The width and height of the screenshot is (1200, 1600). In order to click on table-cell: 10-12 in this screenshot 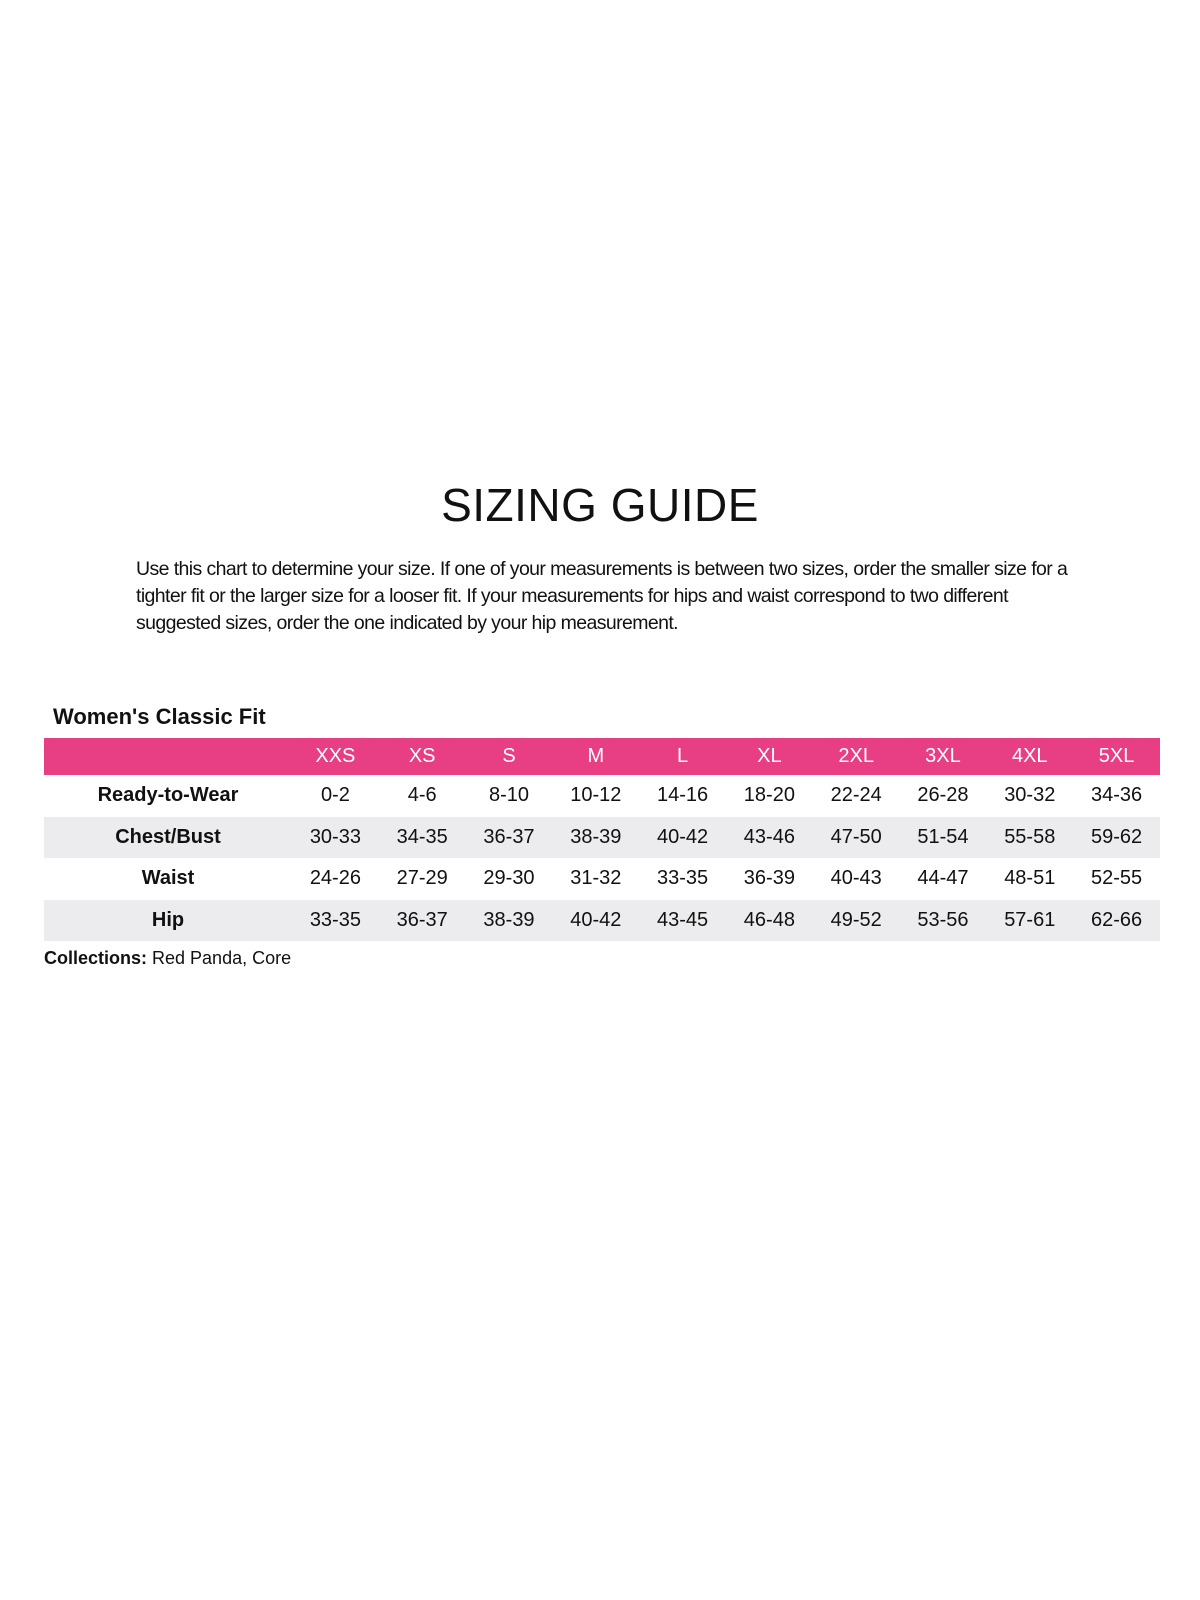, I will do `click(596, 795)`.